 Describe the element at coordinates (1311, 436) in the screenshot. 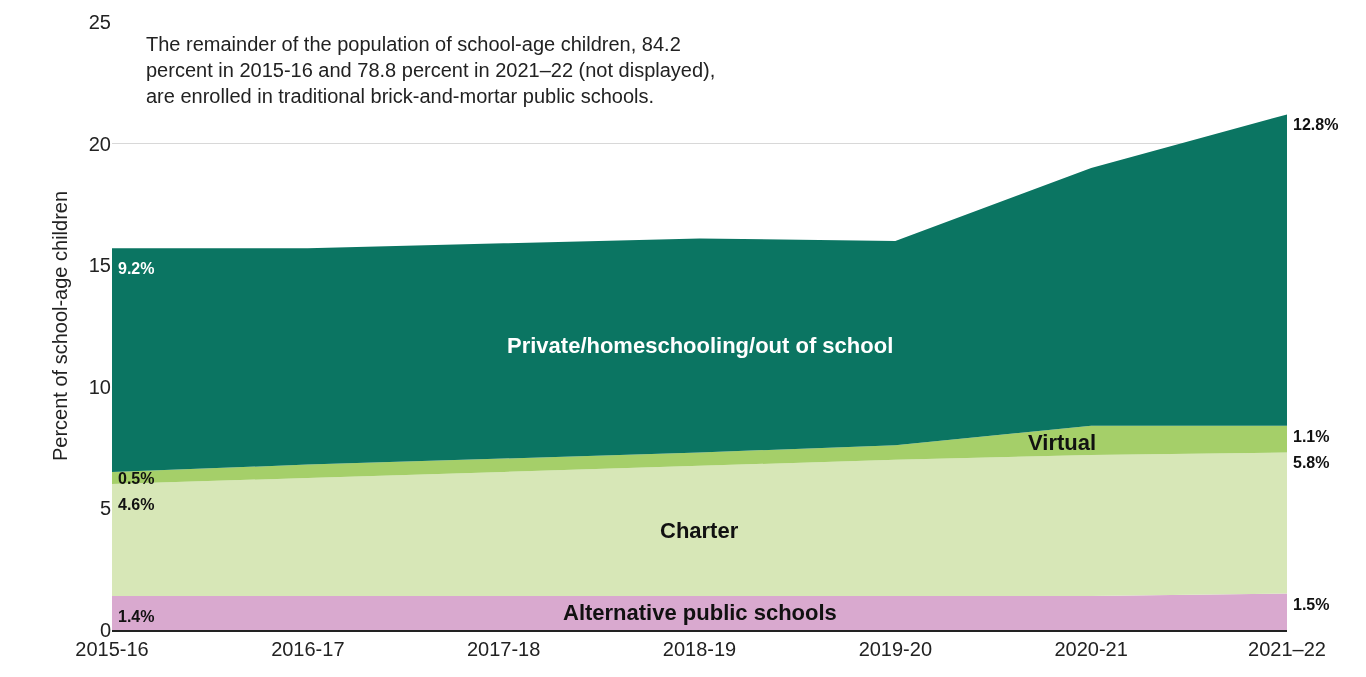

I see `data-label: 1.1%` at that location.